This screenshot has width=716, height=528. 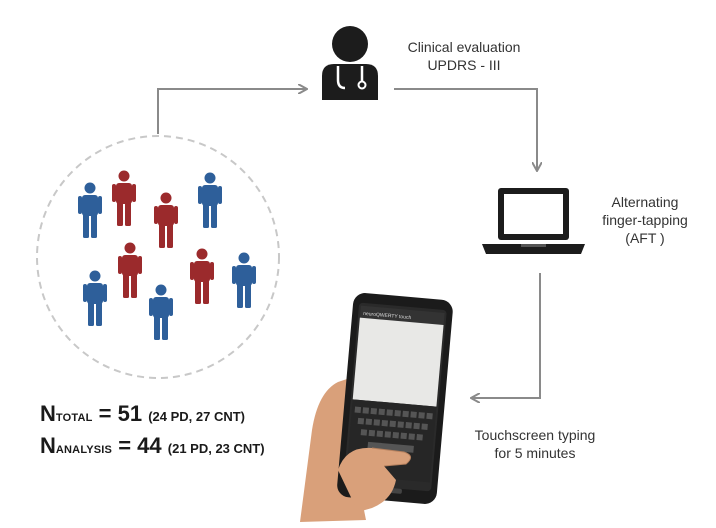 What do you see at coordinates (216, 448) in the screenshot?
I see `stat-analysis-detail: (21 PD, 23 CNT)` at bounding box center [216, 448].